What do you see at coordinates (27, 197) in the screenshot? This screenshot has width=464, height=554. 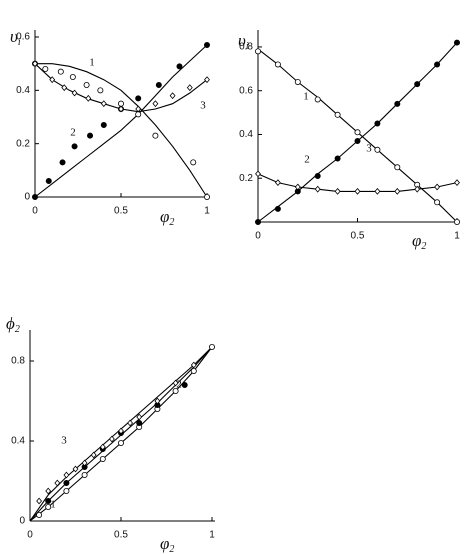 I see `y-tick-label: 0` at bounding box center [27, 197].